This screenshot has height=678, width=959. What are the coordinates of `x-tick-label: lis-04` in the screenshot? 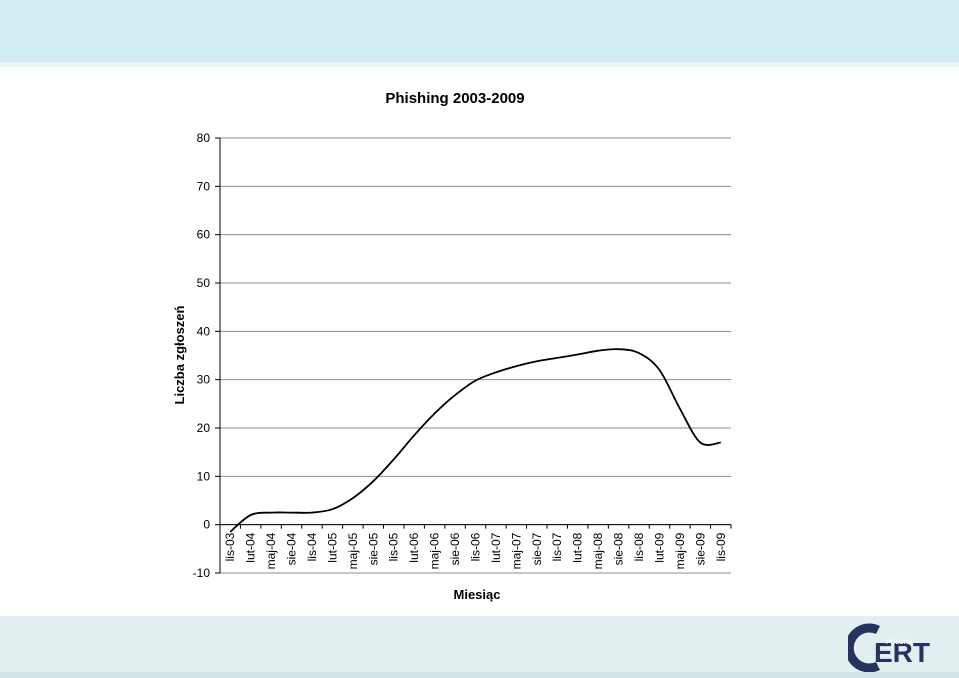 It's located at (312, 546).